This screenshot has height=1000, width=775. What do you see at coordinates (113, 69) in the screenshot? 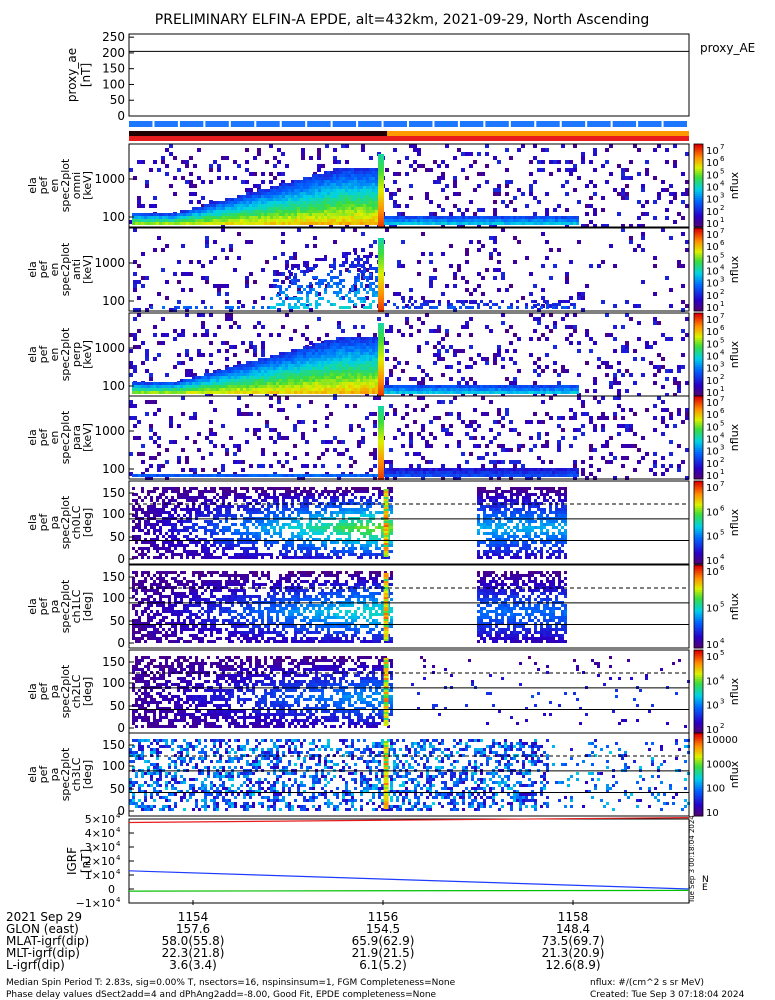
I see `proxy-ae-tick-label: 150` at bounding box center [113, 69].